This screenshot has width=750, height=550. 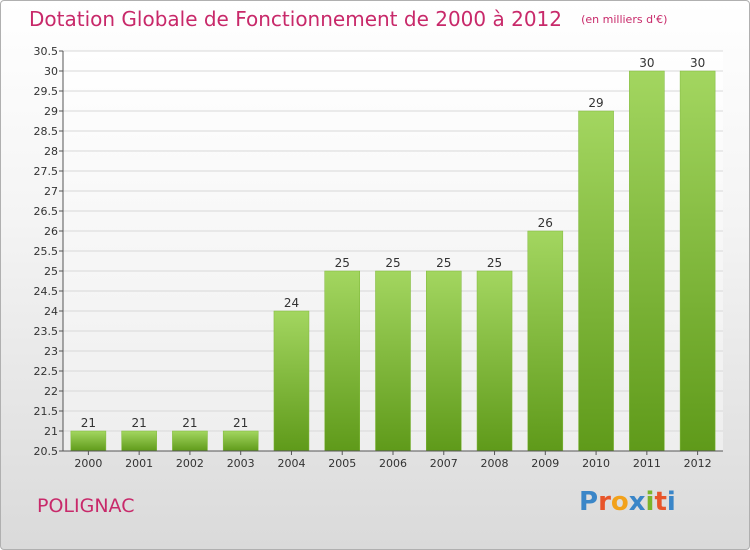 I want to click on y-tick-label: 24.5, so click(x=46, y=291).